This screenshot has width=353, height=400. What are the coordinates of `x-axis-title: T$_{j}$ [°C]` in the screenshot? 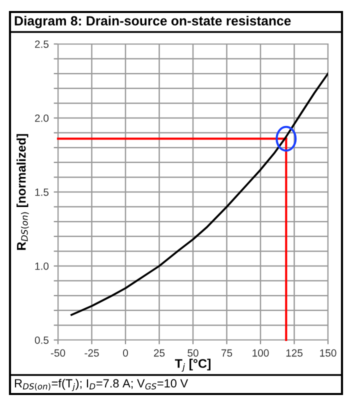 It's located at (192, 365).